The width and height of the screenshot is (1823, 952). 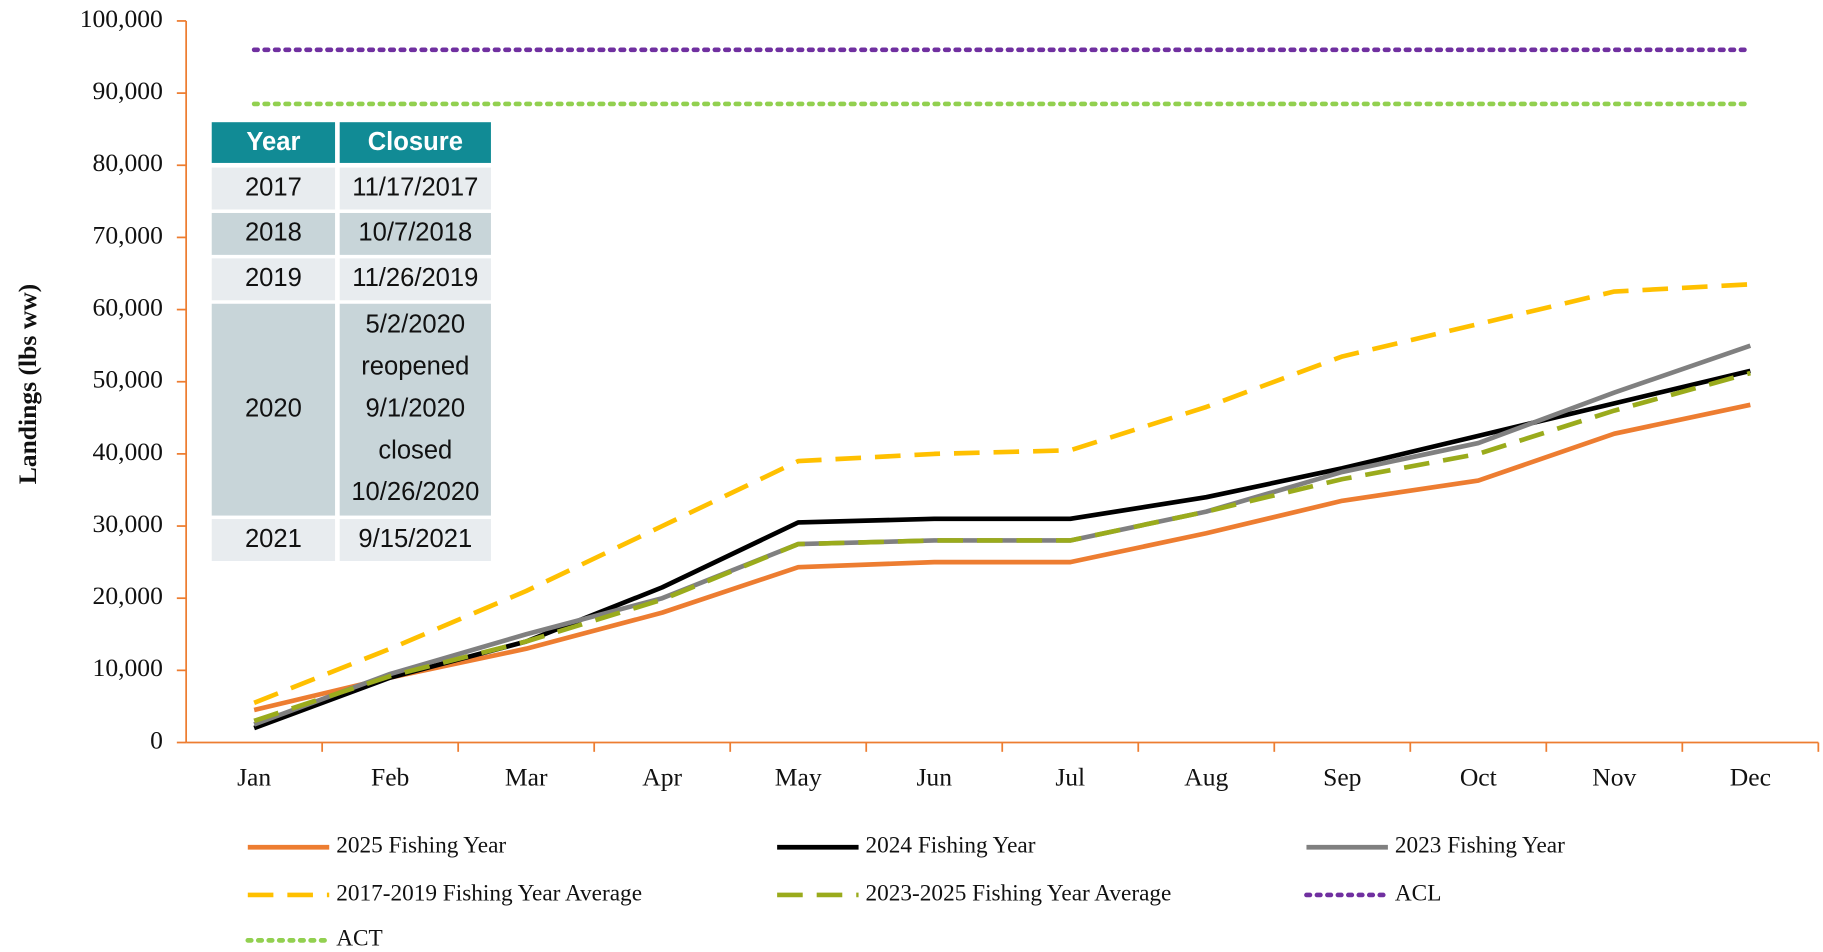 I want to click on table-closure: 11/26/2019, so click(x=415, y=278).